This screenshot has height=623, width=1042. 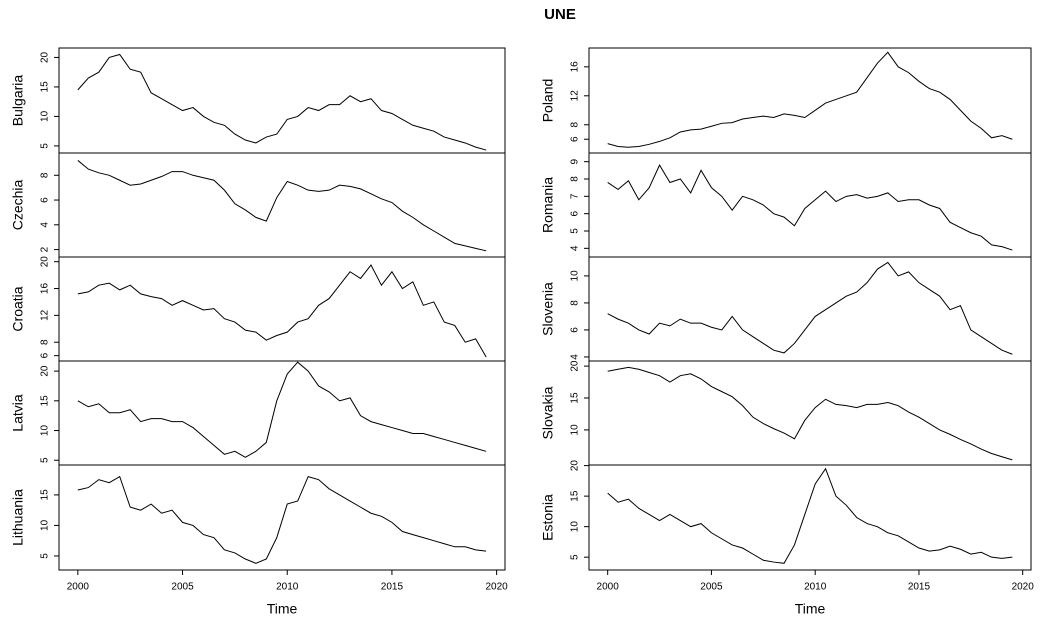 What do you see at coordinates (575, 161) in the screenshot?
I see `y-tick-label: 9` at bounding box center [575, 161].